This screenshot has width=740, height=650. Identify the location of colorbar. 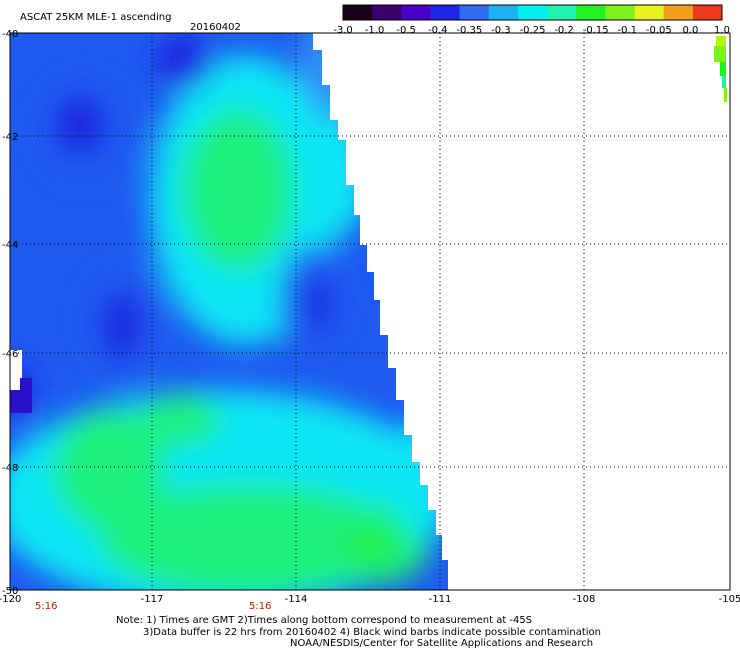
(532, 12).